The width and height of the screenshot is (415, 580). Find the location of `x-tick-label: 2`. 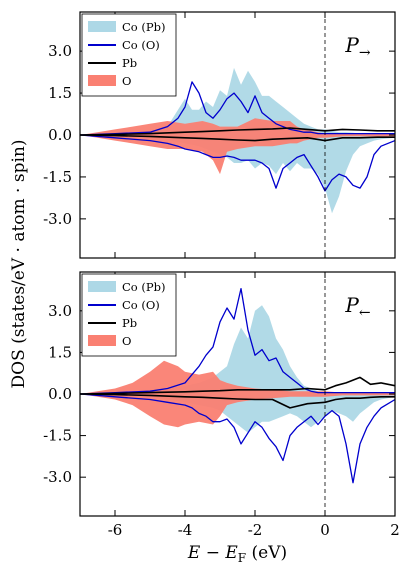

x-tick-label: 2 is located at coordinates (395, 530).